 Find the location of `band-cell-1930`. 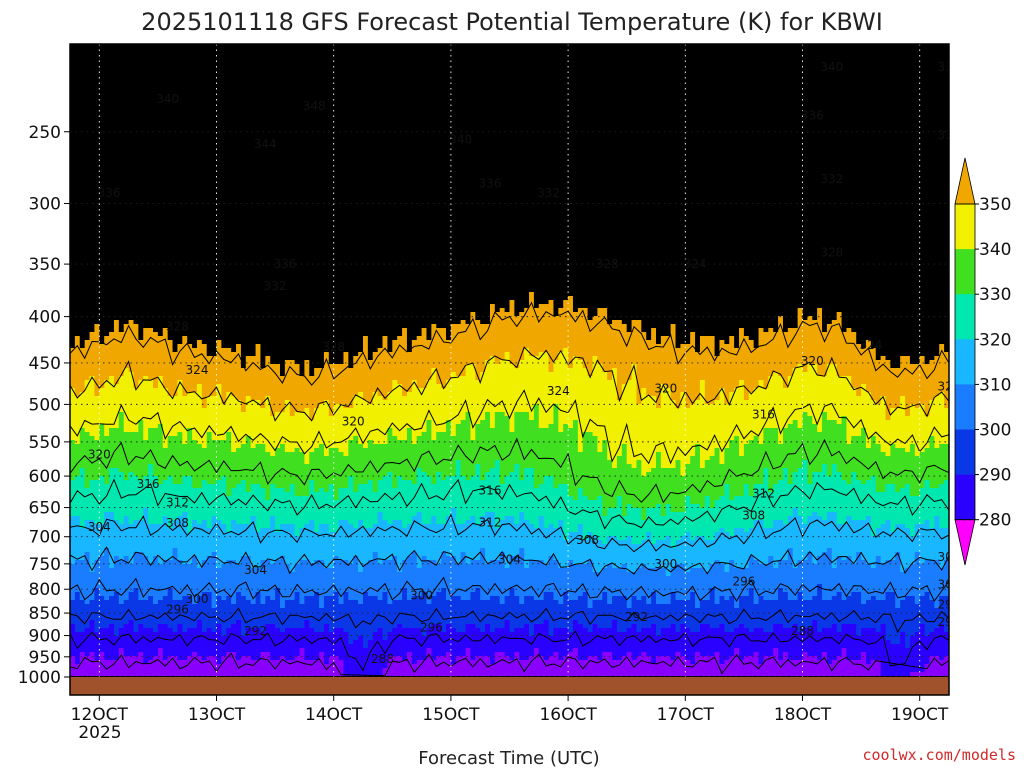

band-cell-1930 is located at coordinates (131, 134).